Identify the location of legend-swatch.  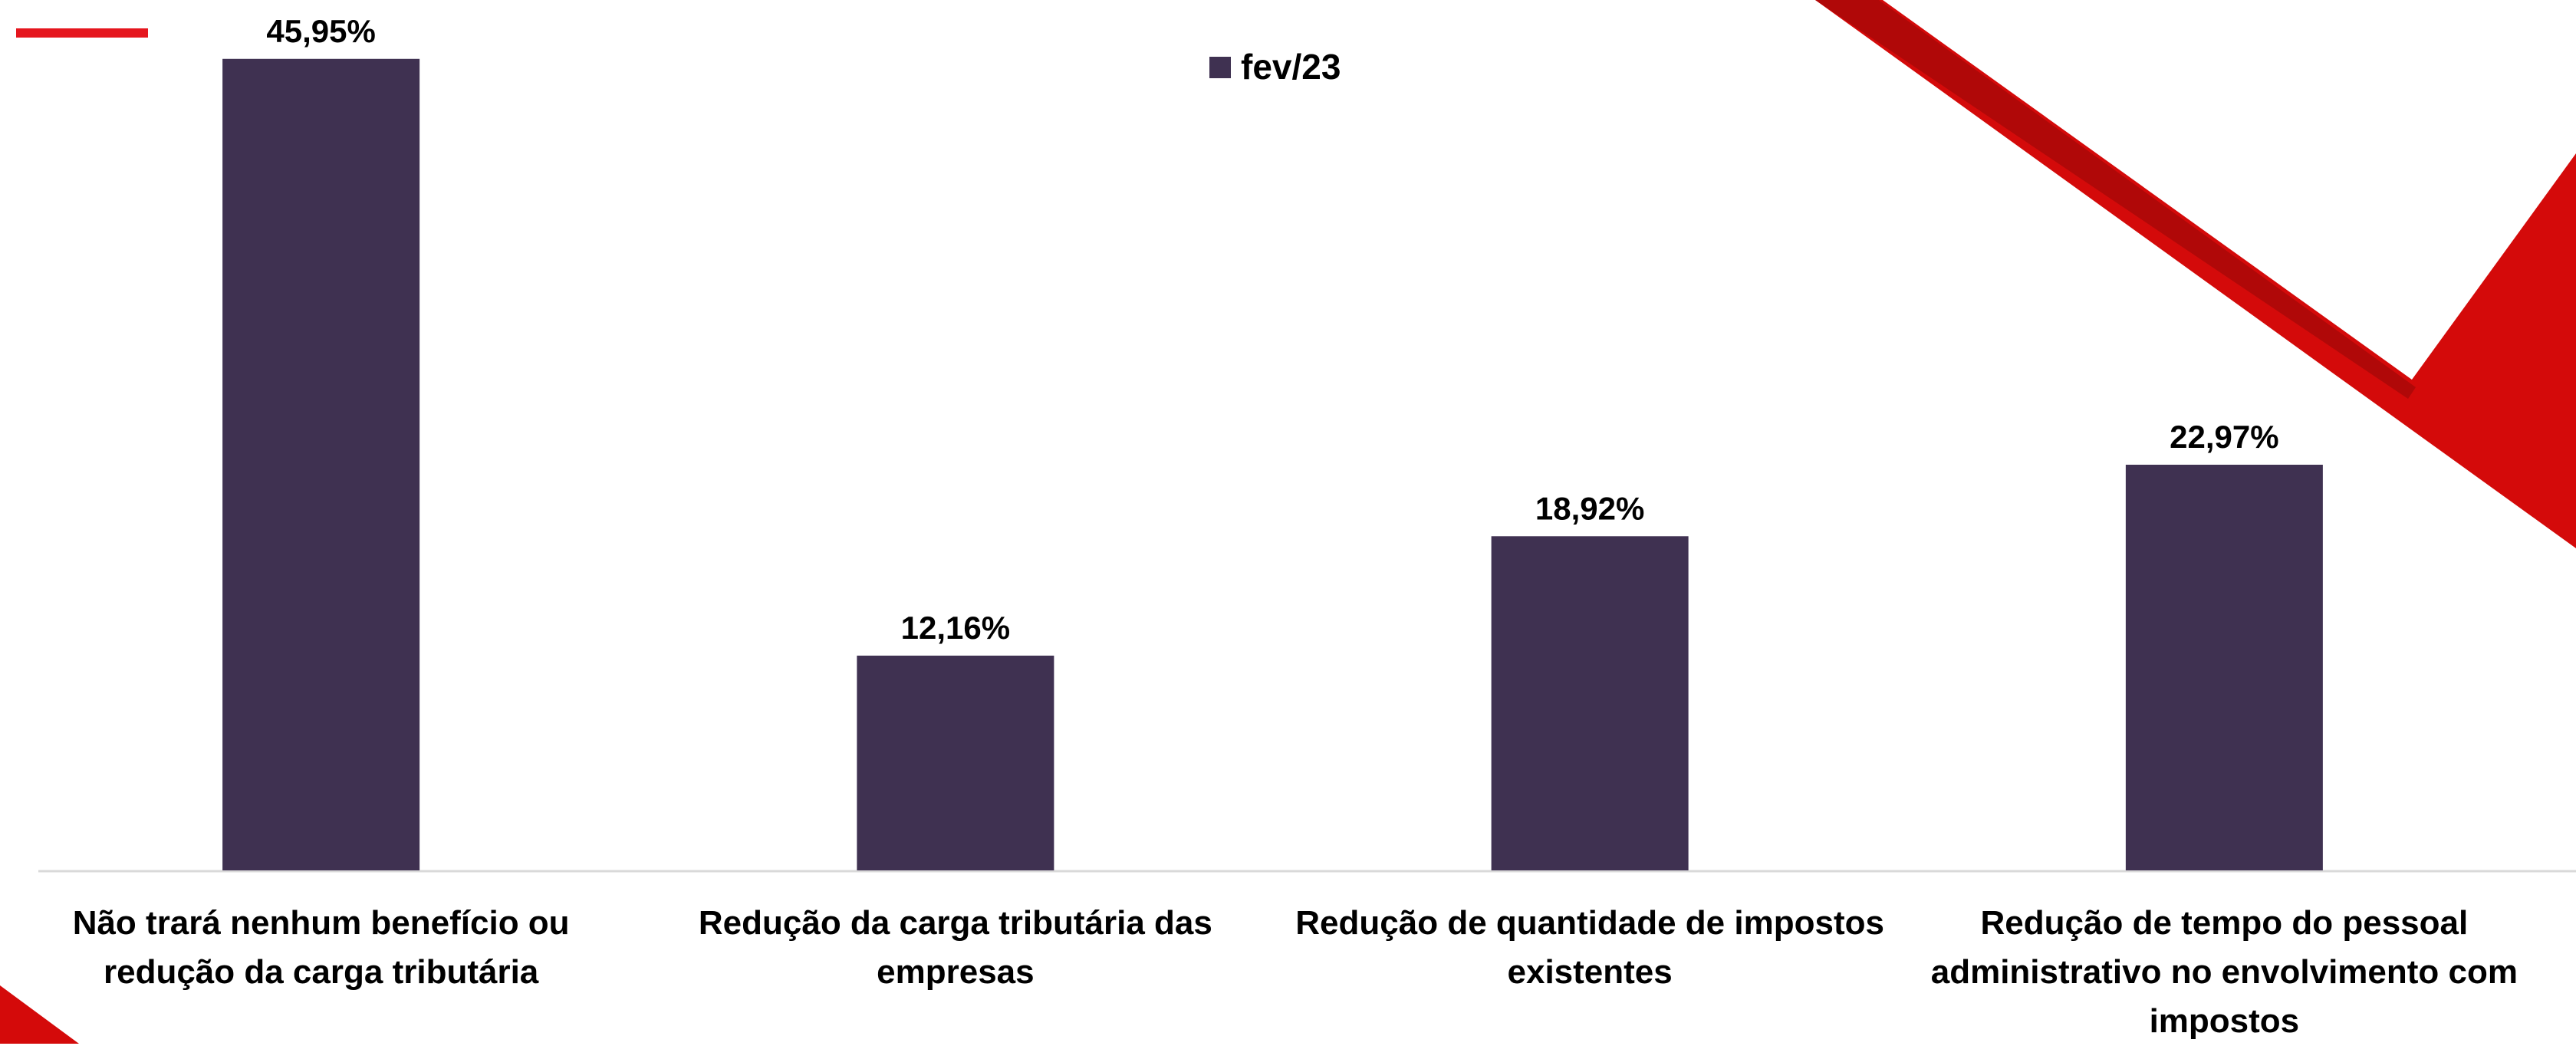
(1220, 67).